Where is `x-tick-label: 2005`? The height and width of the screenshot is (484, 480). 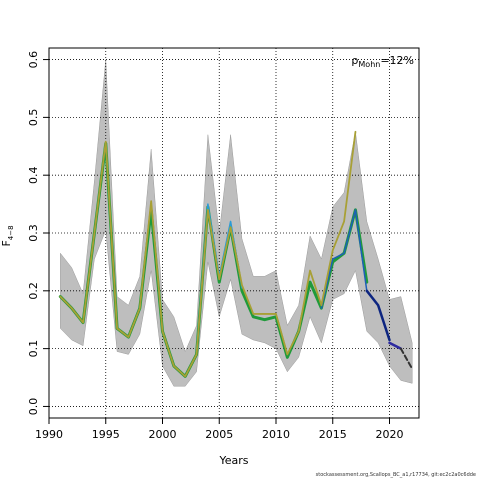 x-tick-label: 2005 is located at coordinates (219, 434).